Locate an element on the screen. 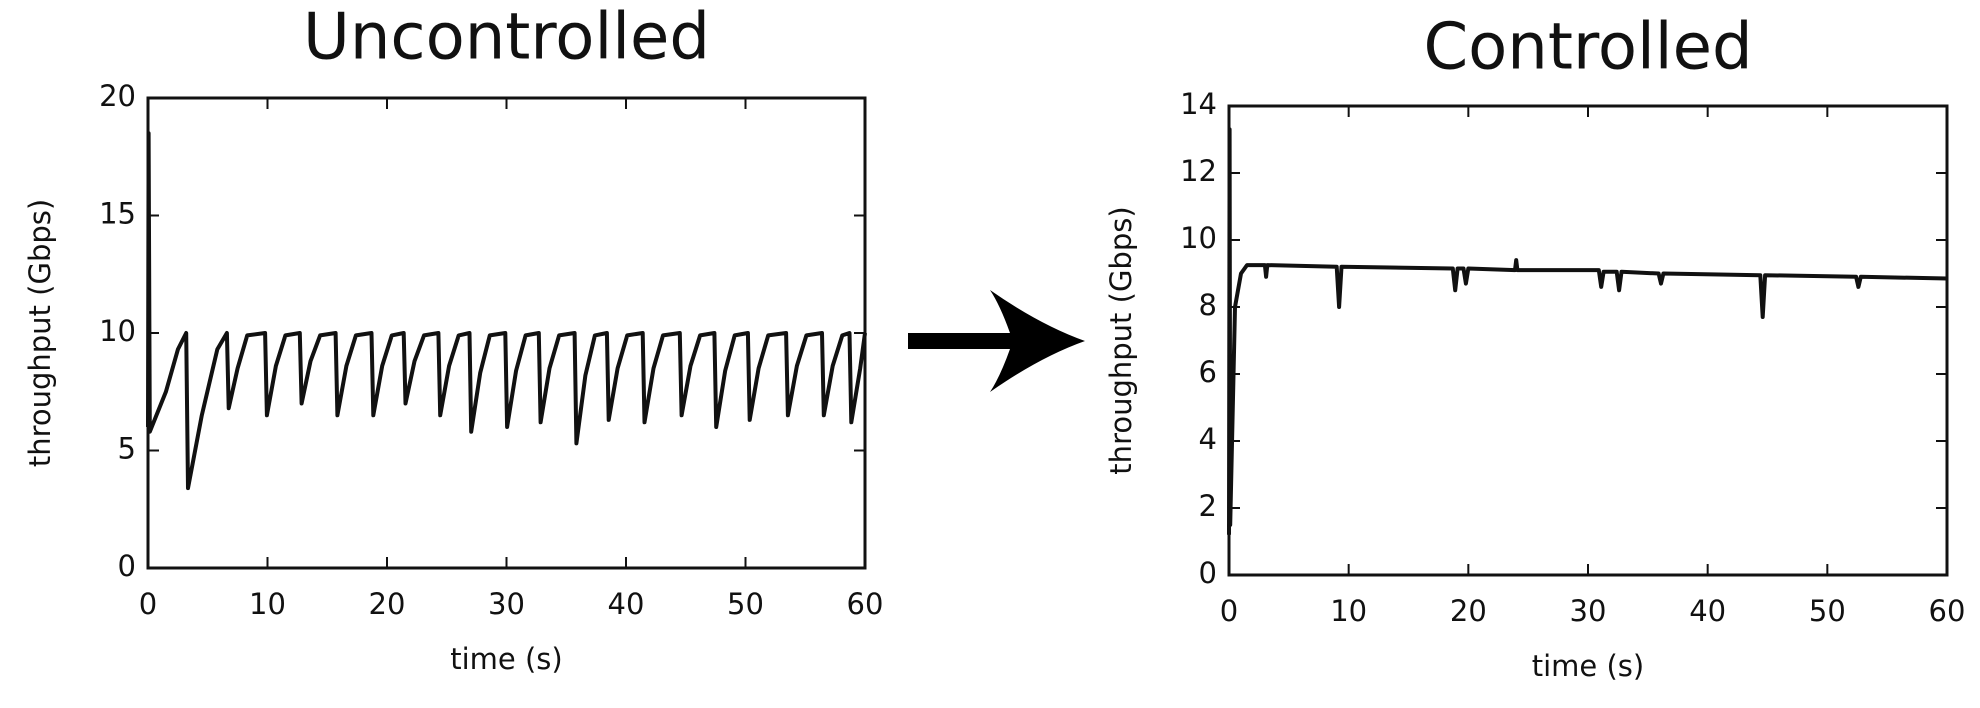 Image resolution: width=1980 pixels, height=708 pixels. y-tick-label: 2 is located at coordinates (1208, 506).